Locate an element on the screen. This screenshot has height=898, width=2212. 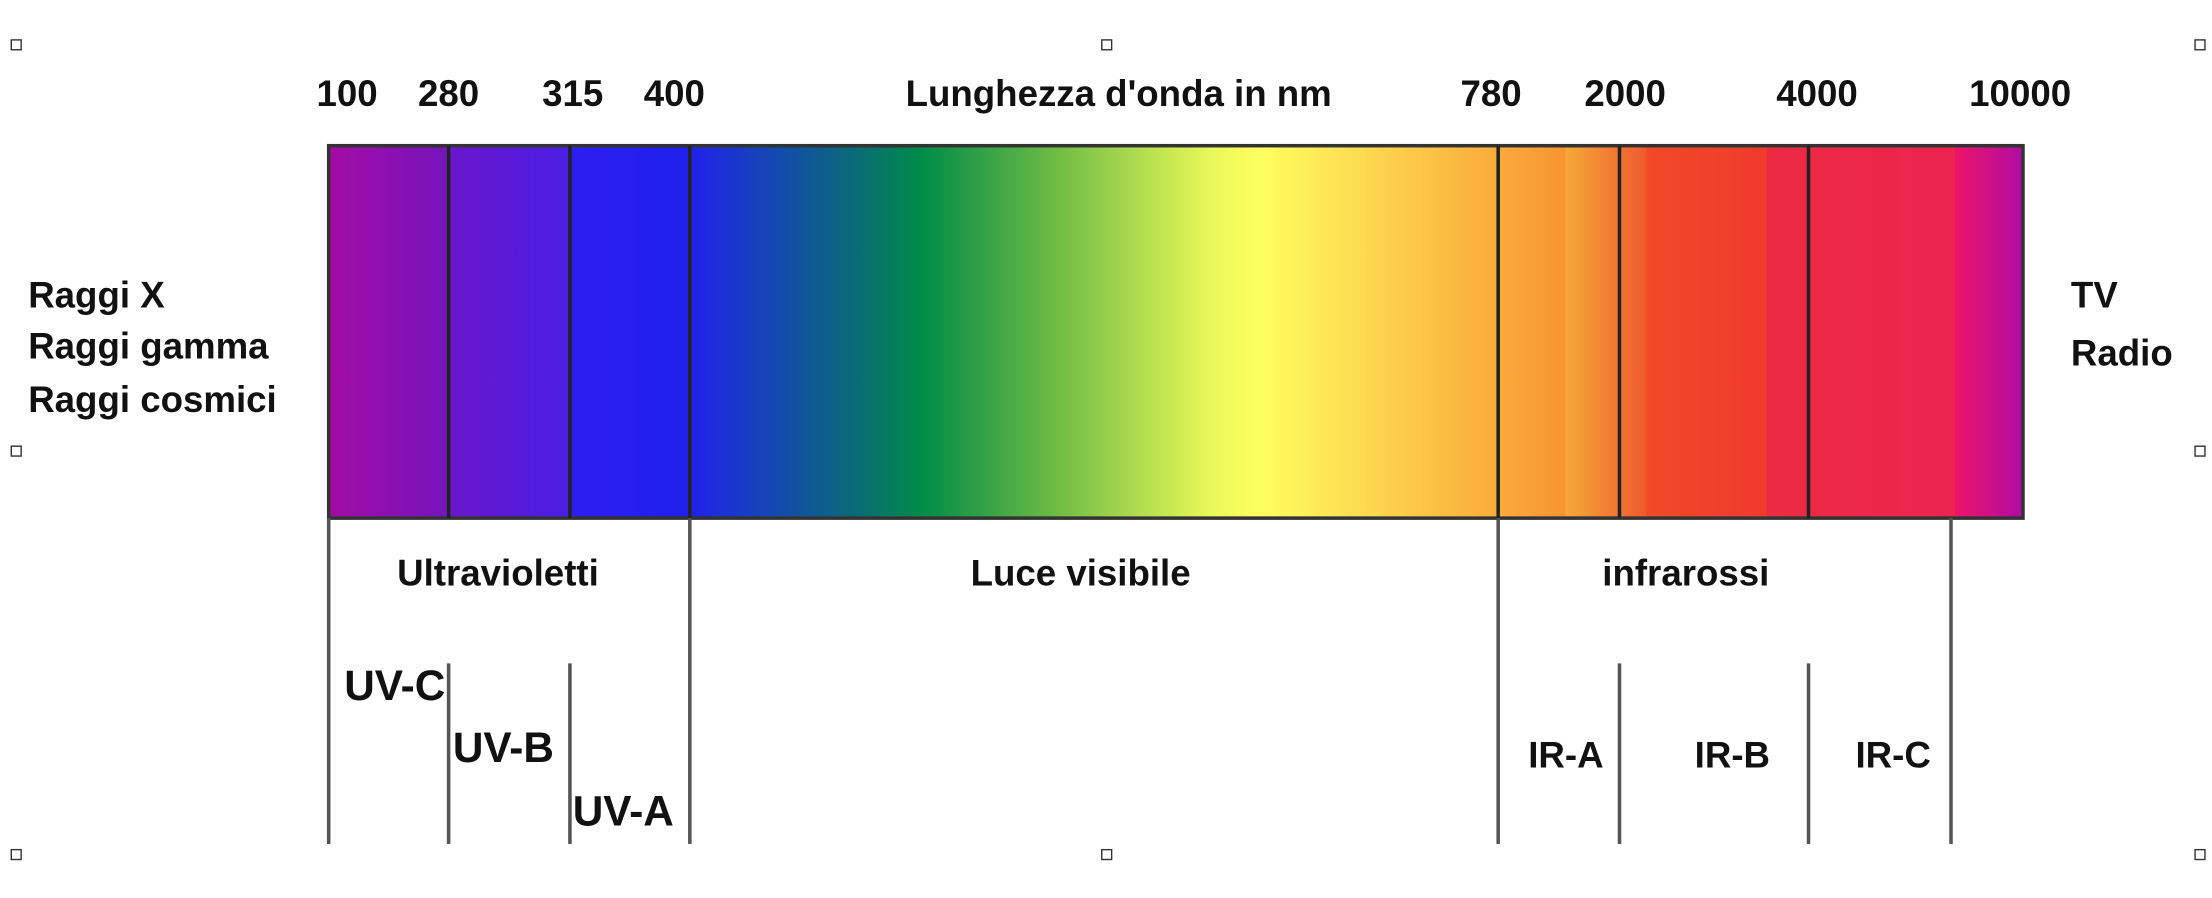
axis-title: Lunghezza d'onda in nm is located at coordinates (1119, 93).